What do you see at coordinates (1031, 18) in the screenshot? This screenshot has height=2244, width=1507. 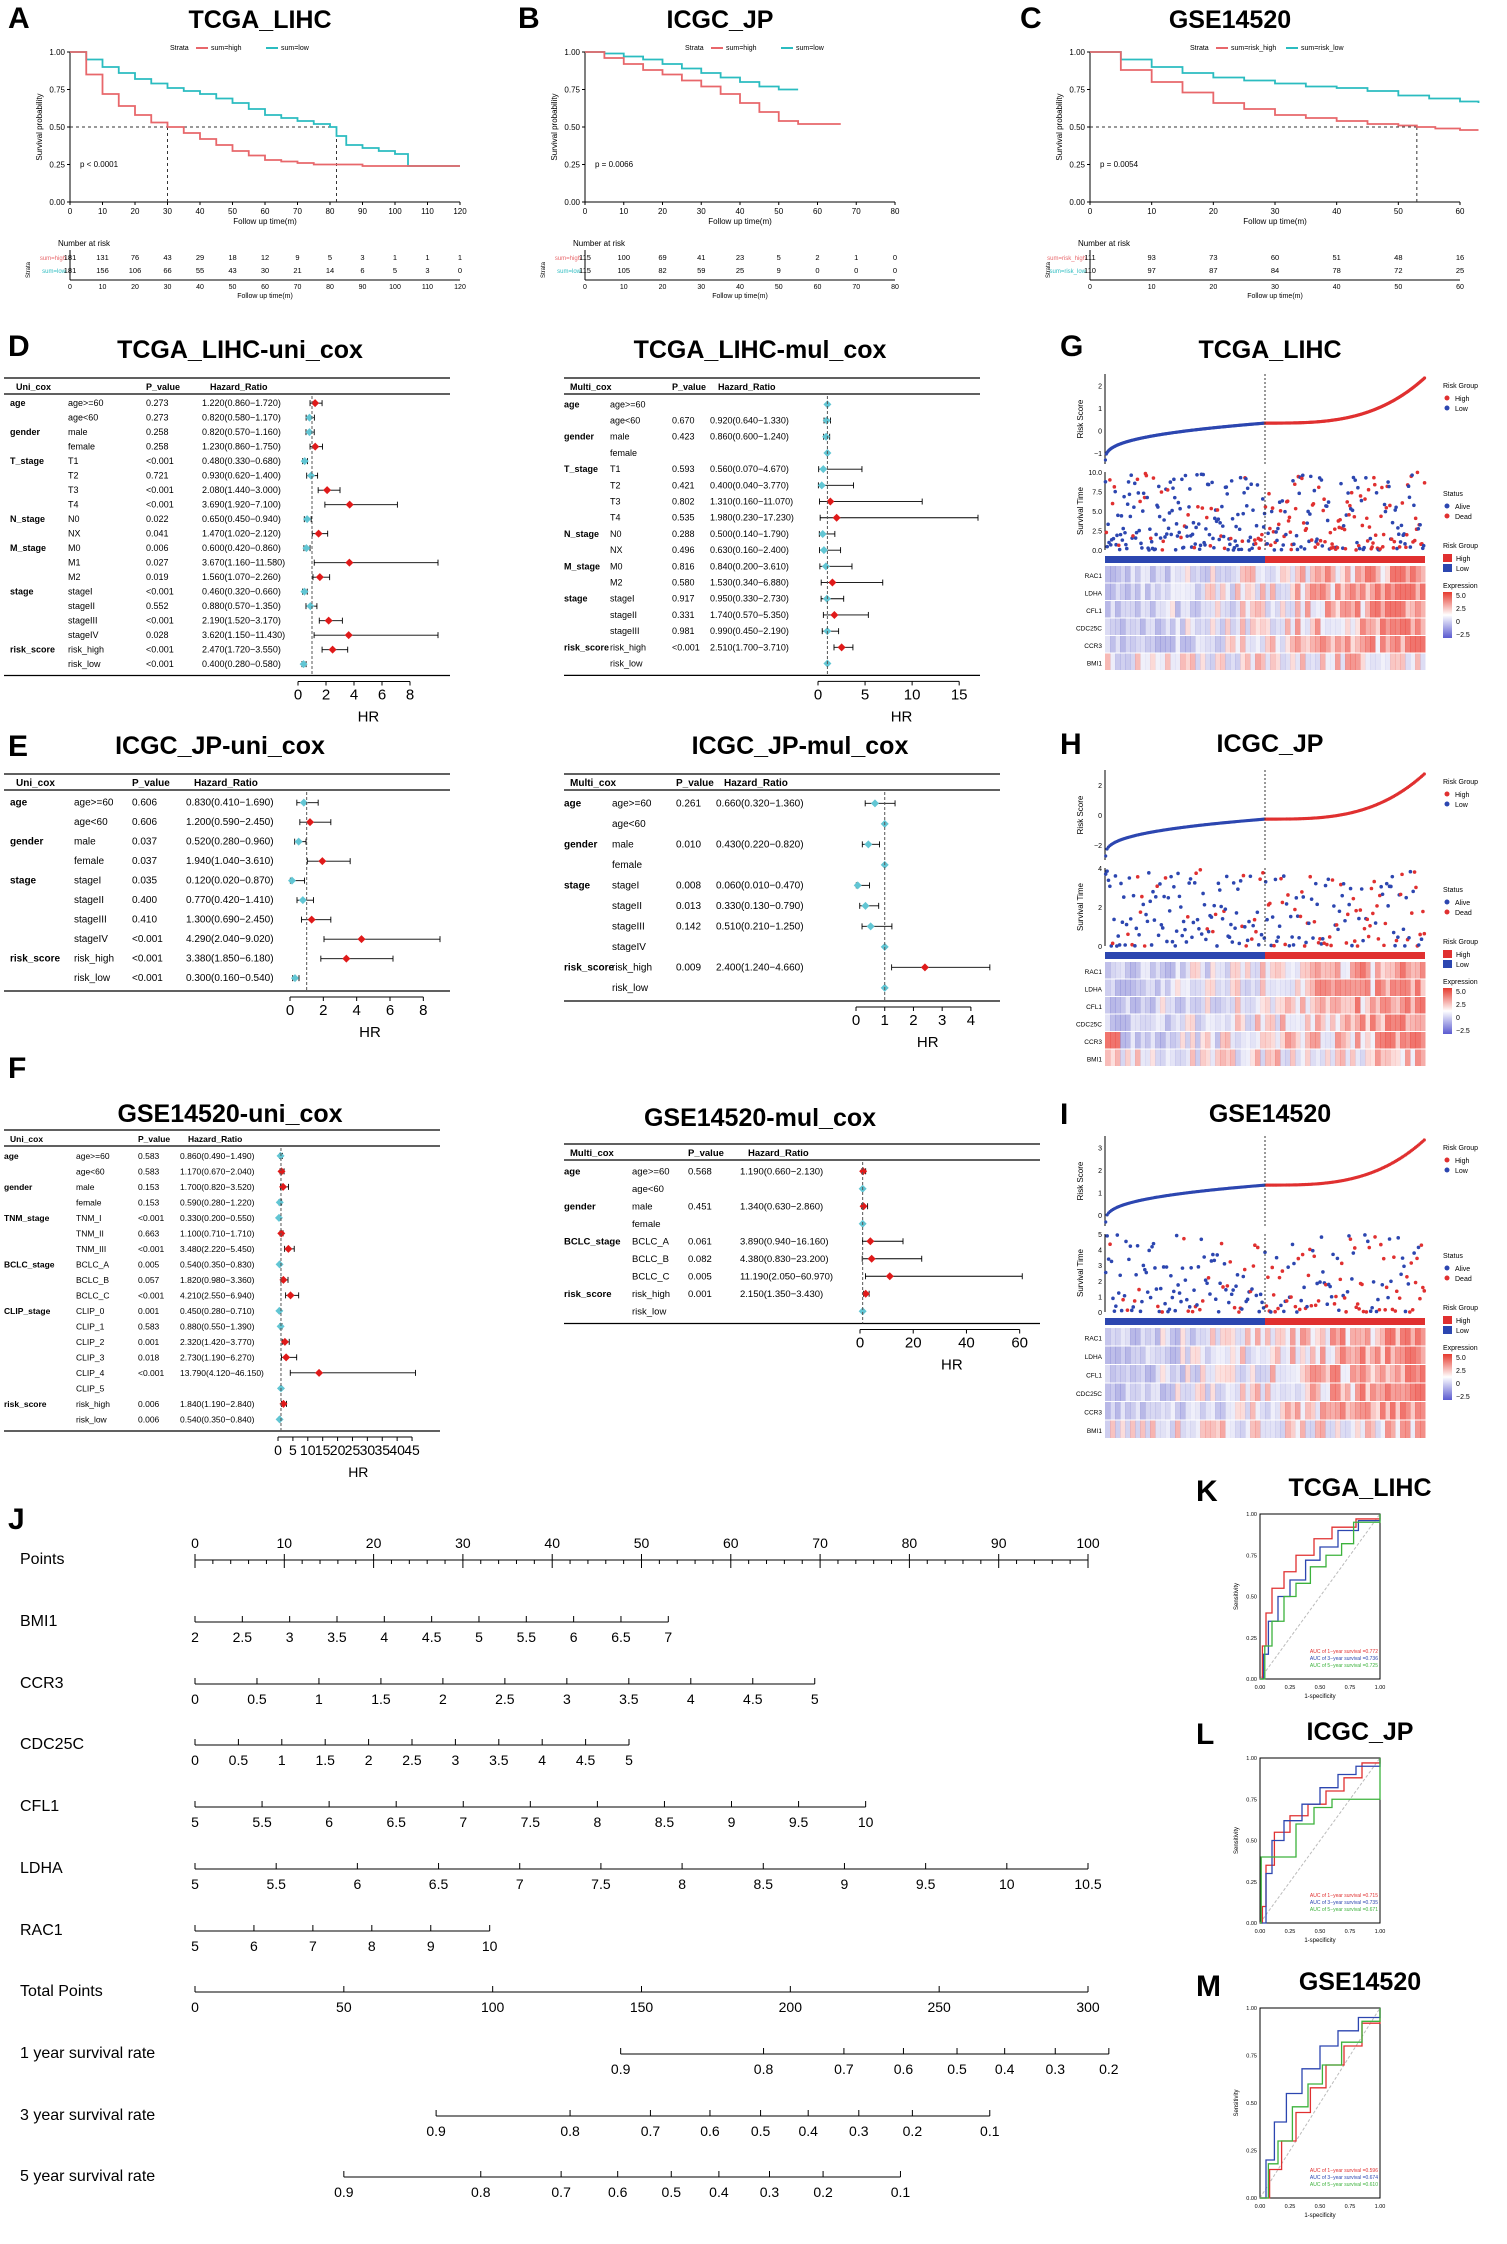 I see `panel-label-c: C` at bounding box center [1031, 18].